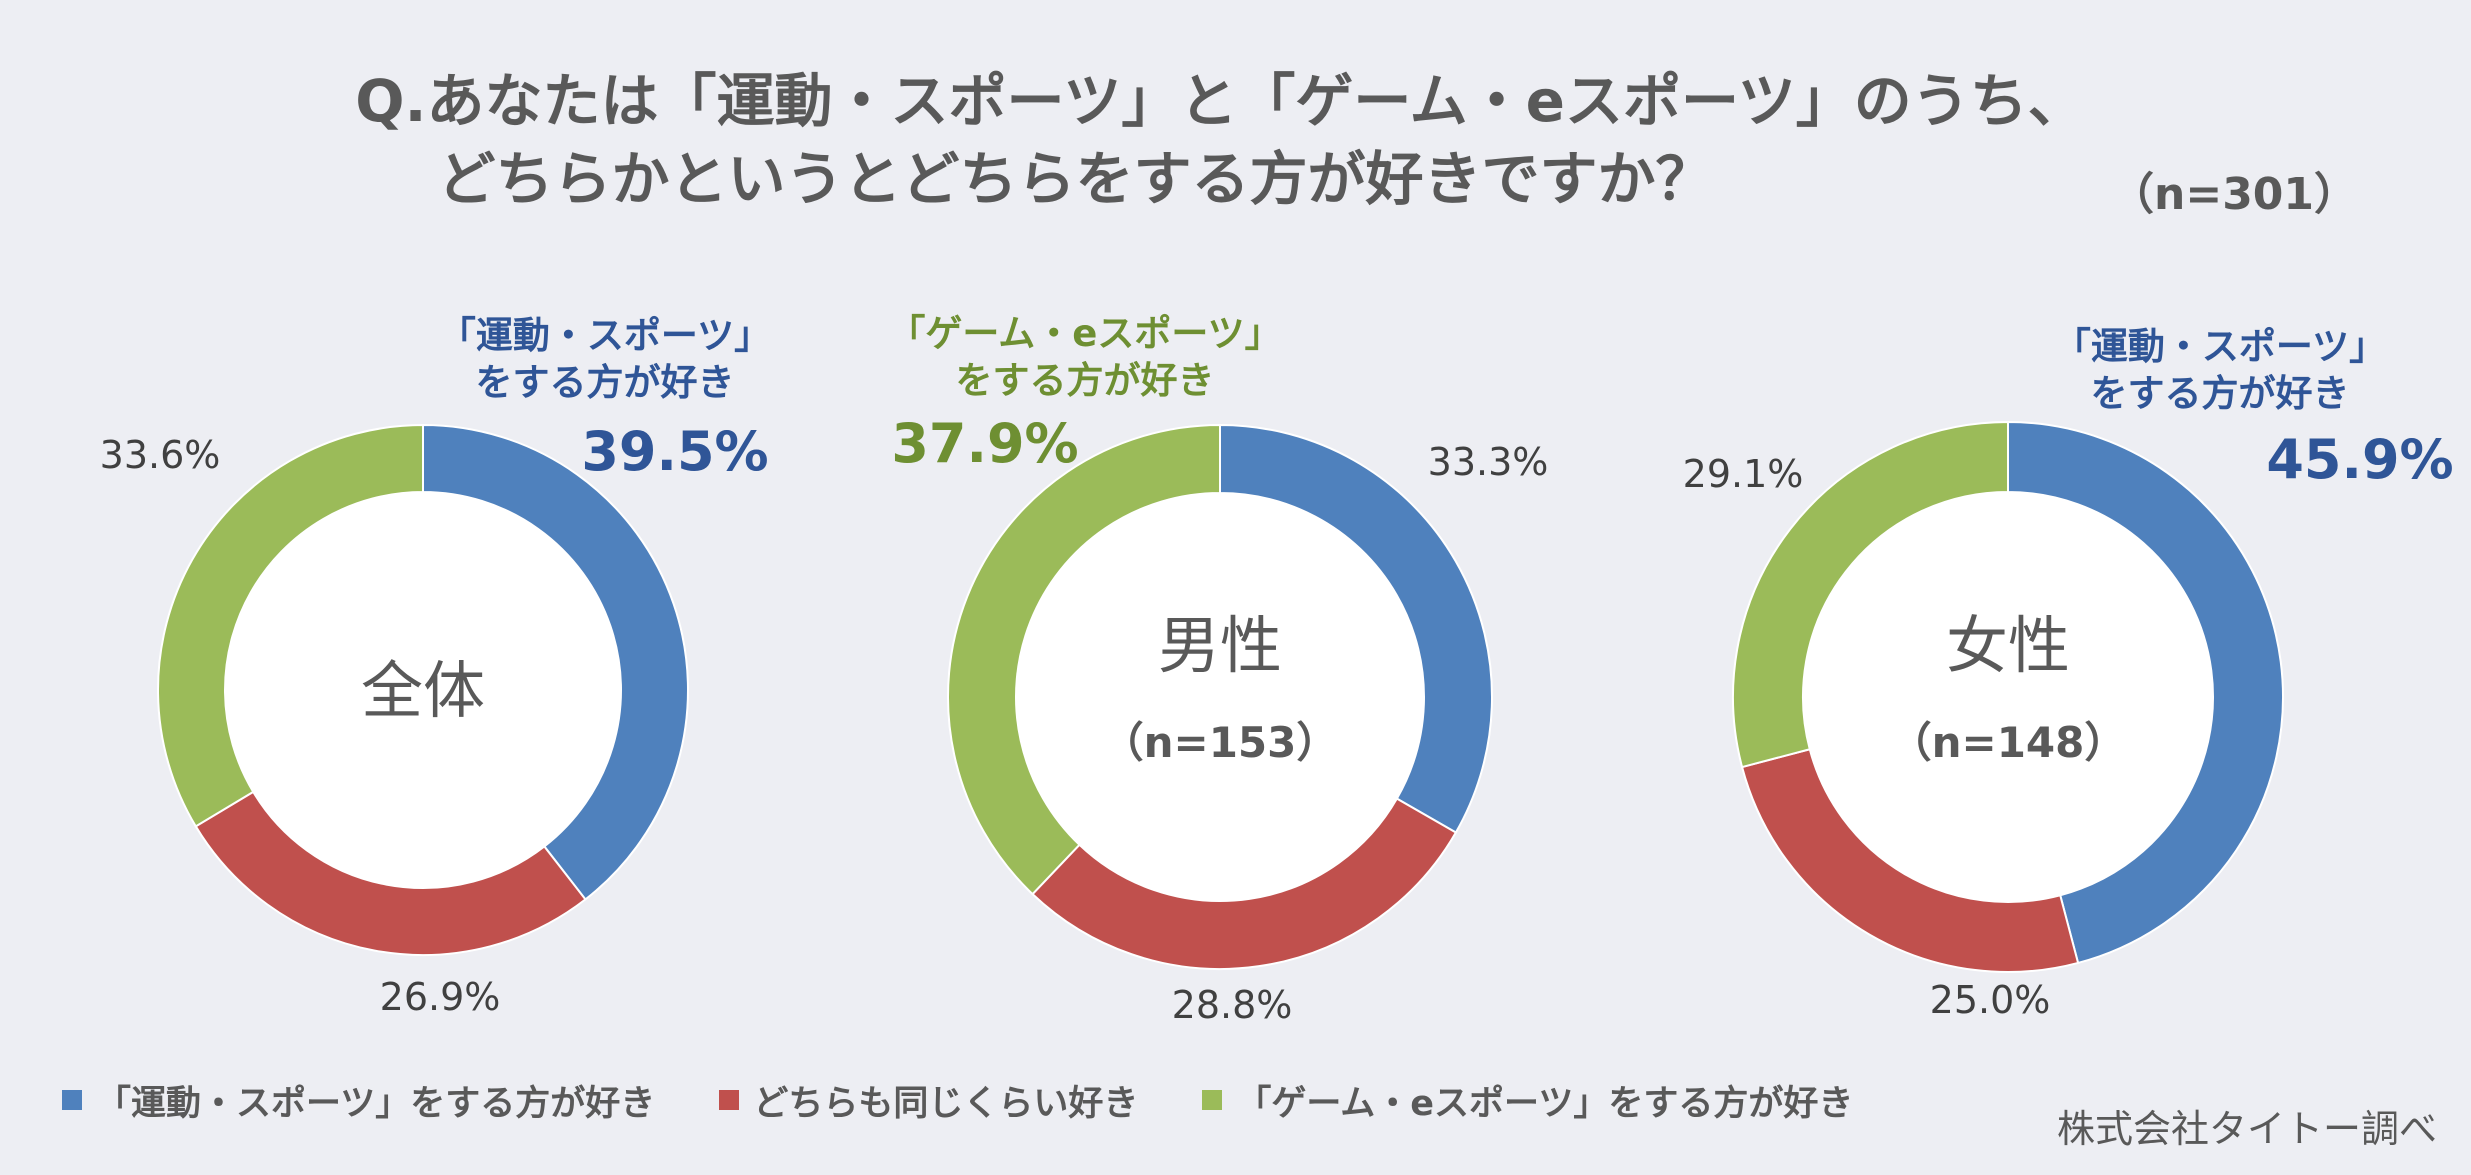 This screenshot has height=1175, width=2471. What do you see at coordinates (1743, 474) in the screenshot?
I see `donut-2-label-game: 29.1%` at bounding box center [1743, 474].